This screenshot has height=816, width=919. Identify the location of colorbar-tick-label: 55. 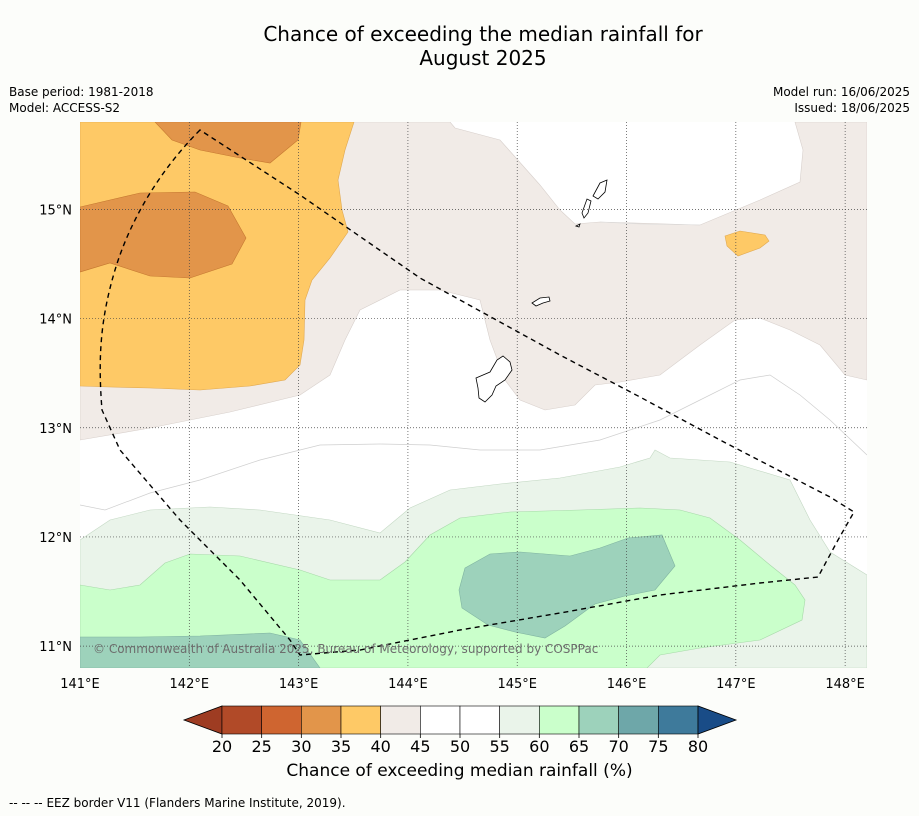
(499, 746).